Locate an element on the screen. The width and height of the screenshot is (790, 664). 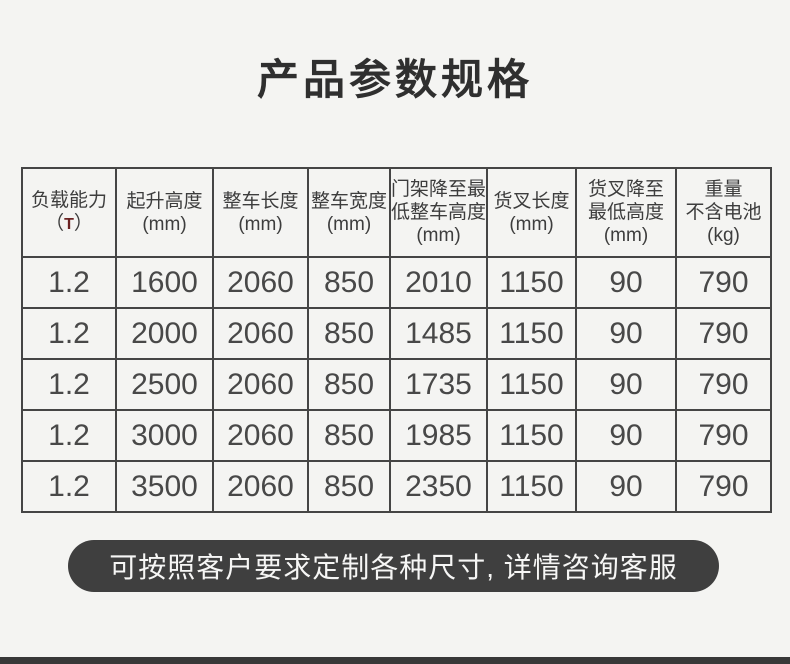
table-row: 1.2 2500 2060 850 1735 1150 90 790 is located at coordinates (396, 384).